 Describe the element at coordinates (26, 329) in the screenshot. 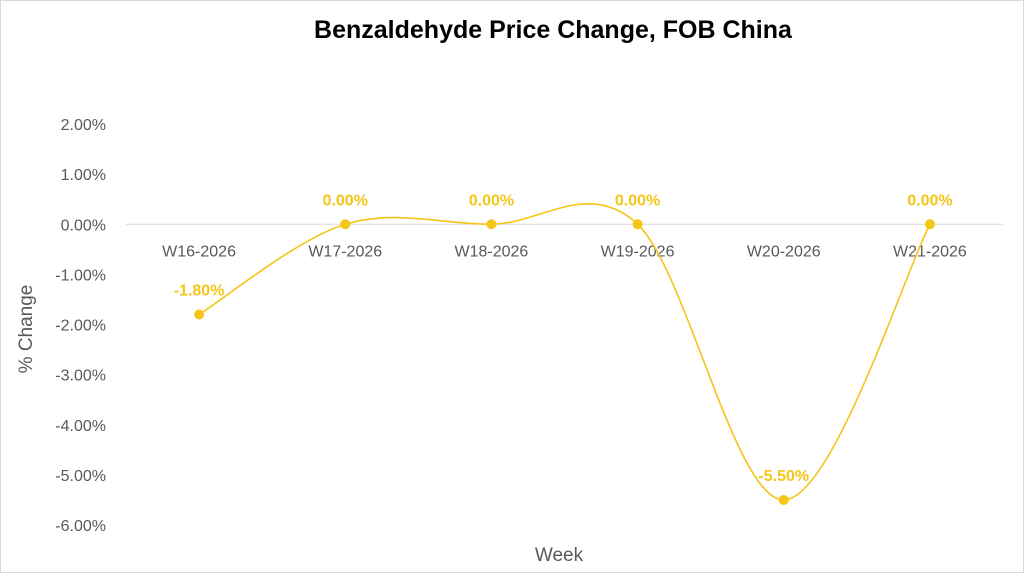

I see `y-axis-title: % Change` at that location.